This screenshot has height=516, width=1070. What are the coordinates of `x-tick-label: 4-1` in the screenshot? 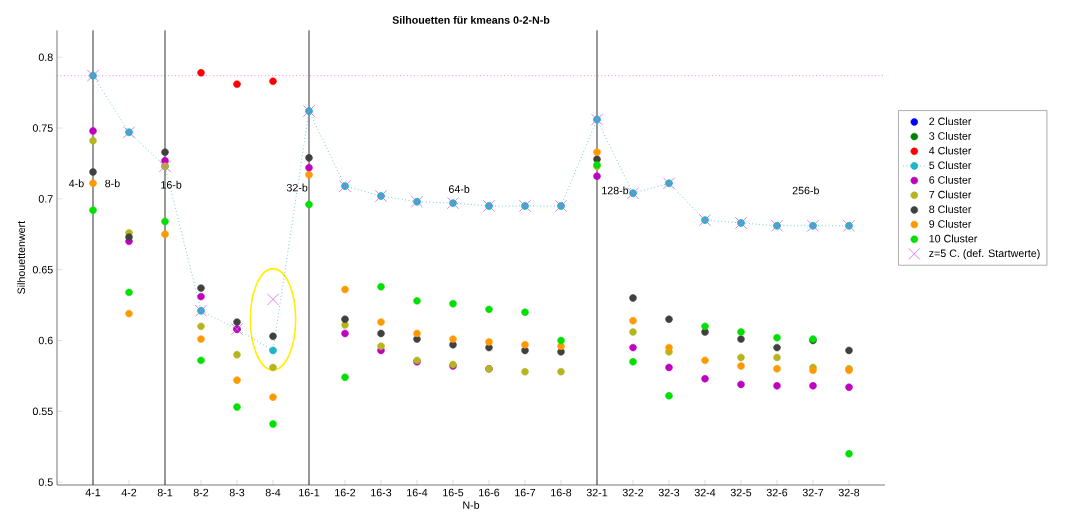 It's located at (93, 492).